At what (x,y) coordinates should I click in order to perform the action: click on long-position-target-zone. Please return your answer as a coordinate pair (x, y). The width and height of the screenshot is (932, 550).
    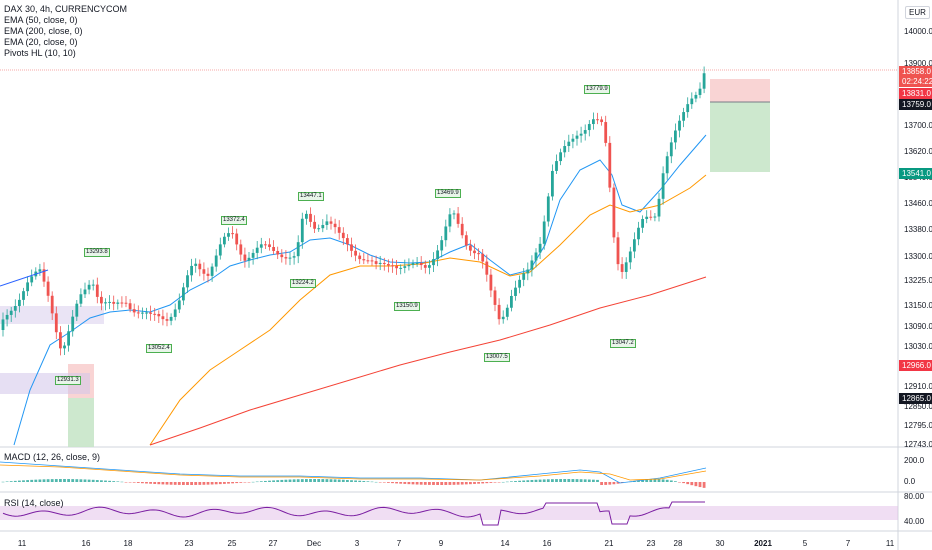
    Looking at the image, I should click on (81, 422).